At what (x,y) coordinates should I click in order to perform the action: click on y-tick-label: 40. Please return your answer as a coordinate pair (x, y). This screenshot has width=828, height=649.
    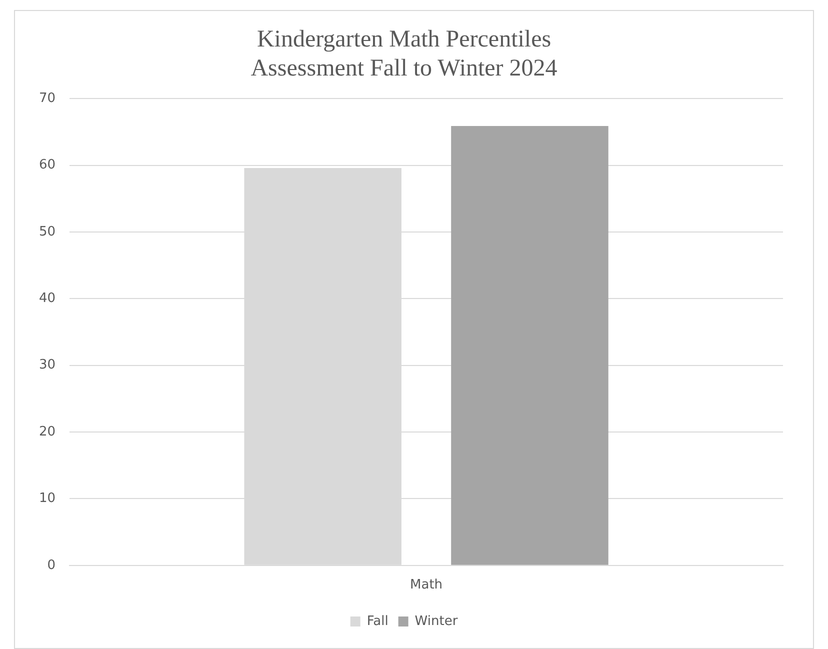
    Looking at the image, I should click on (47, 298).